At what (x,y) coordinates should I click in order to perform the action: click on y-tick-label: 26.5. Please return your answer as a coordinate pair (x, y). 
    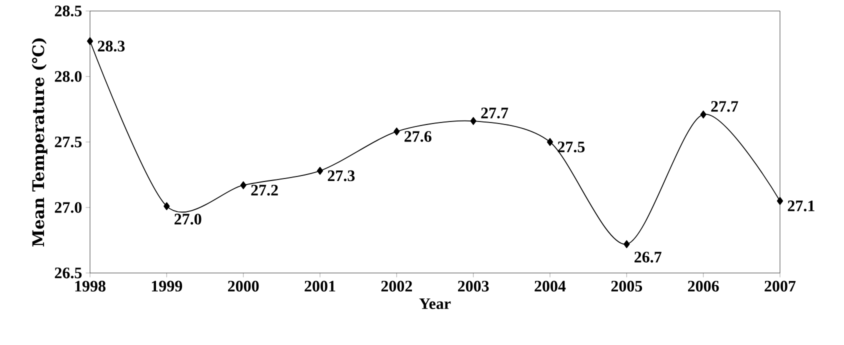
    Looking at the image, I should click on (68, 273).